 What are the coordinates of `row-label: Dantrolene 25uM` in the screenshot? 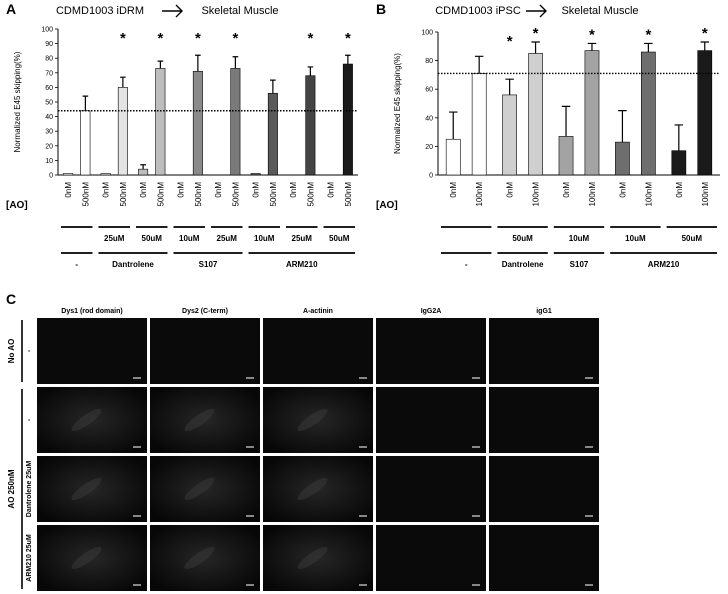 It's located at (29, 489).